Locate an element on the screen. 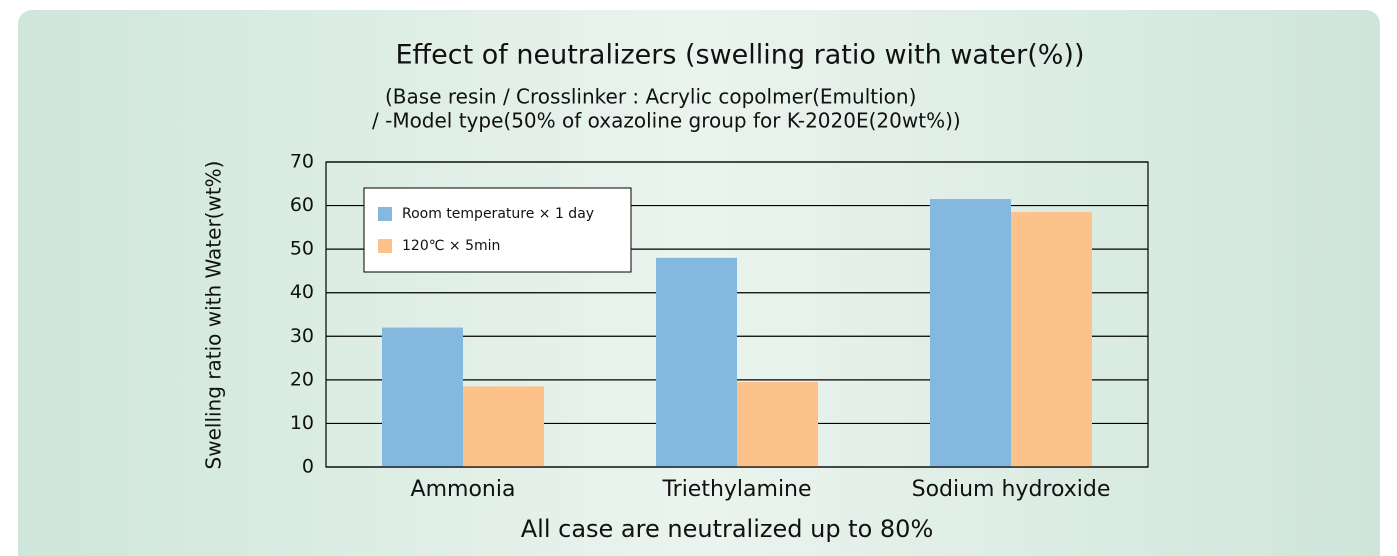 This screenshot has width=1397, height=556. y-tick-label: 70 is located at coordinates (302, 162).